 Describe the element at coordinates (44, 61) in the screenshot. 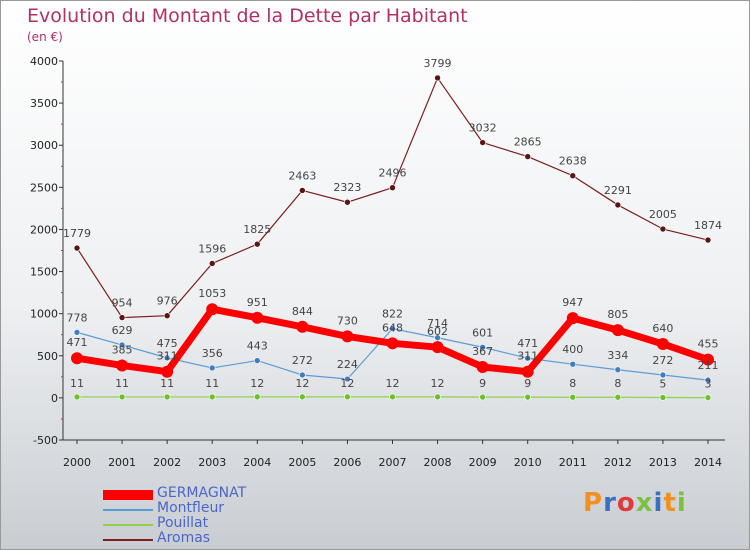

I see `y-tick-label: 4000` at that location.